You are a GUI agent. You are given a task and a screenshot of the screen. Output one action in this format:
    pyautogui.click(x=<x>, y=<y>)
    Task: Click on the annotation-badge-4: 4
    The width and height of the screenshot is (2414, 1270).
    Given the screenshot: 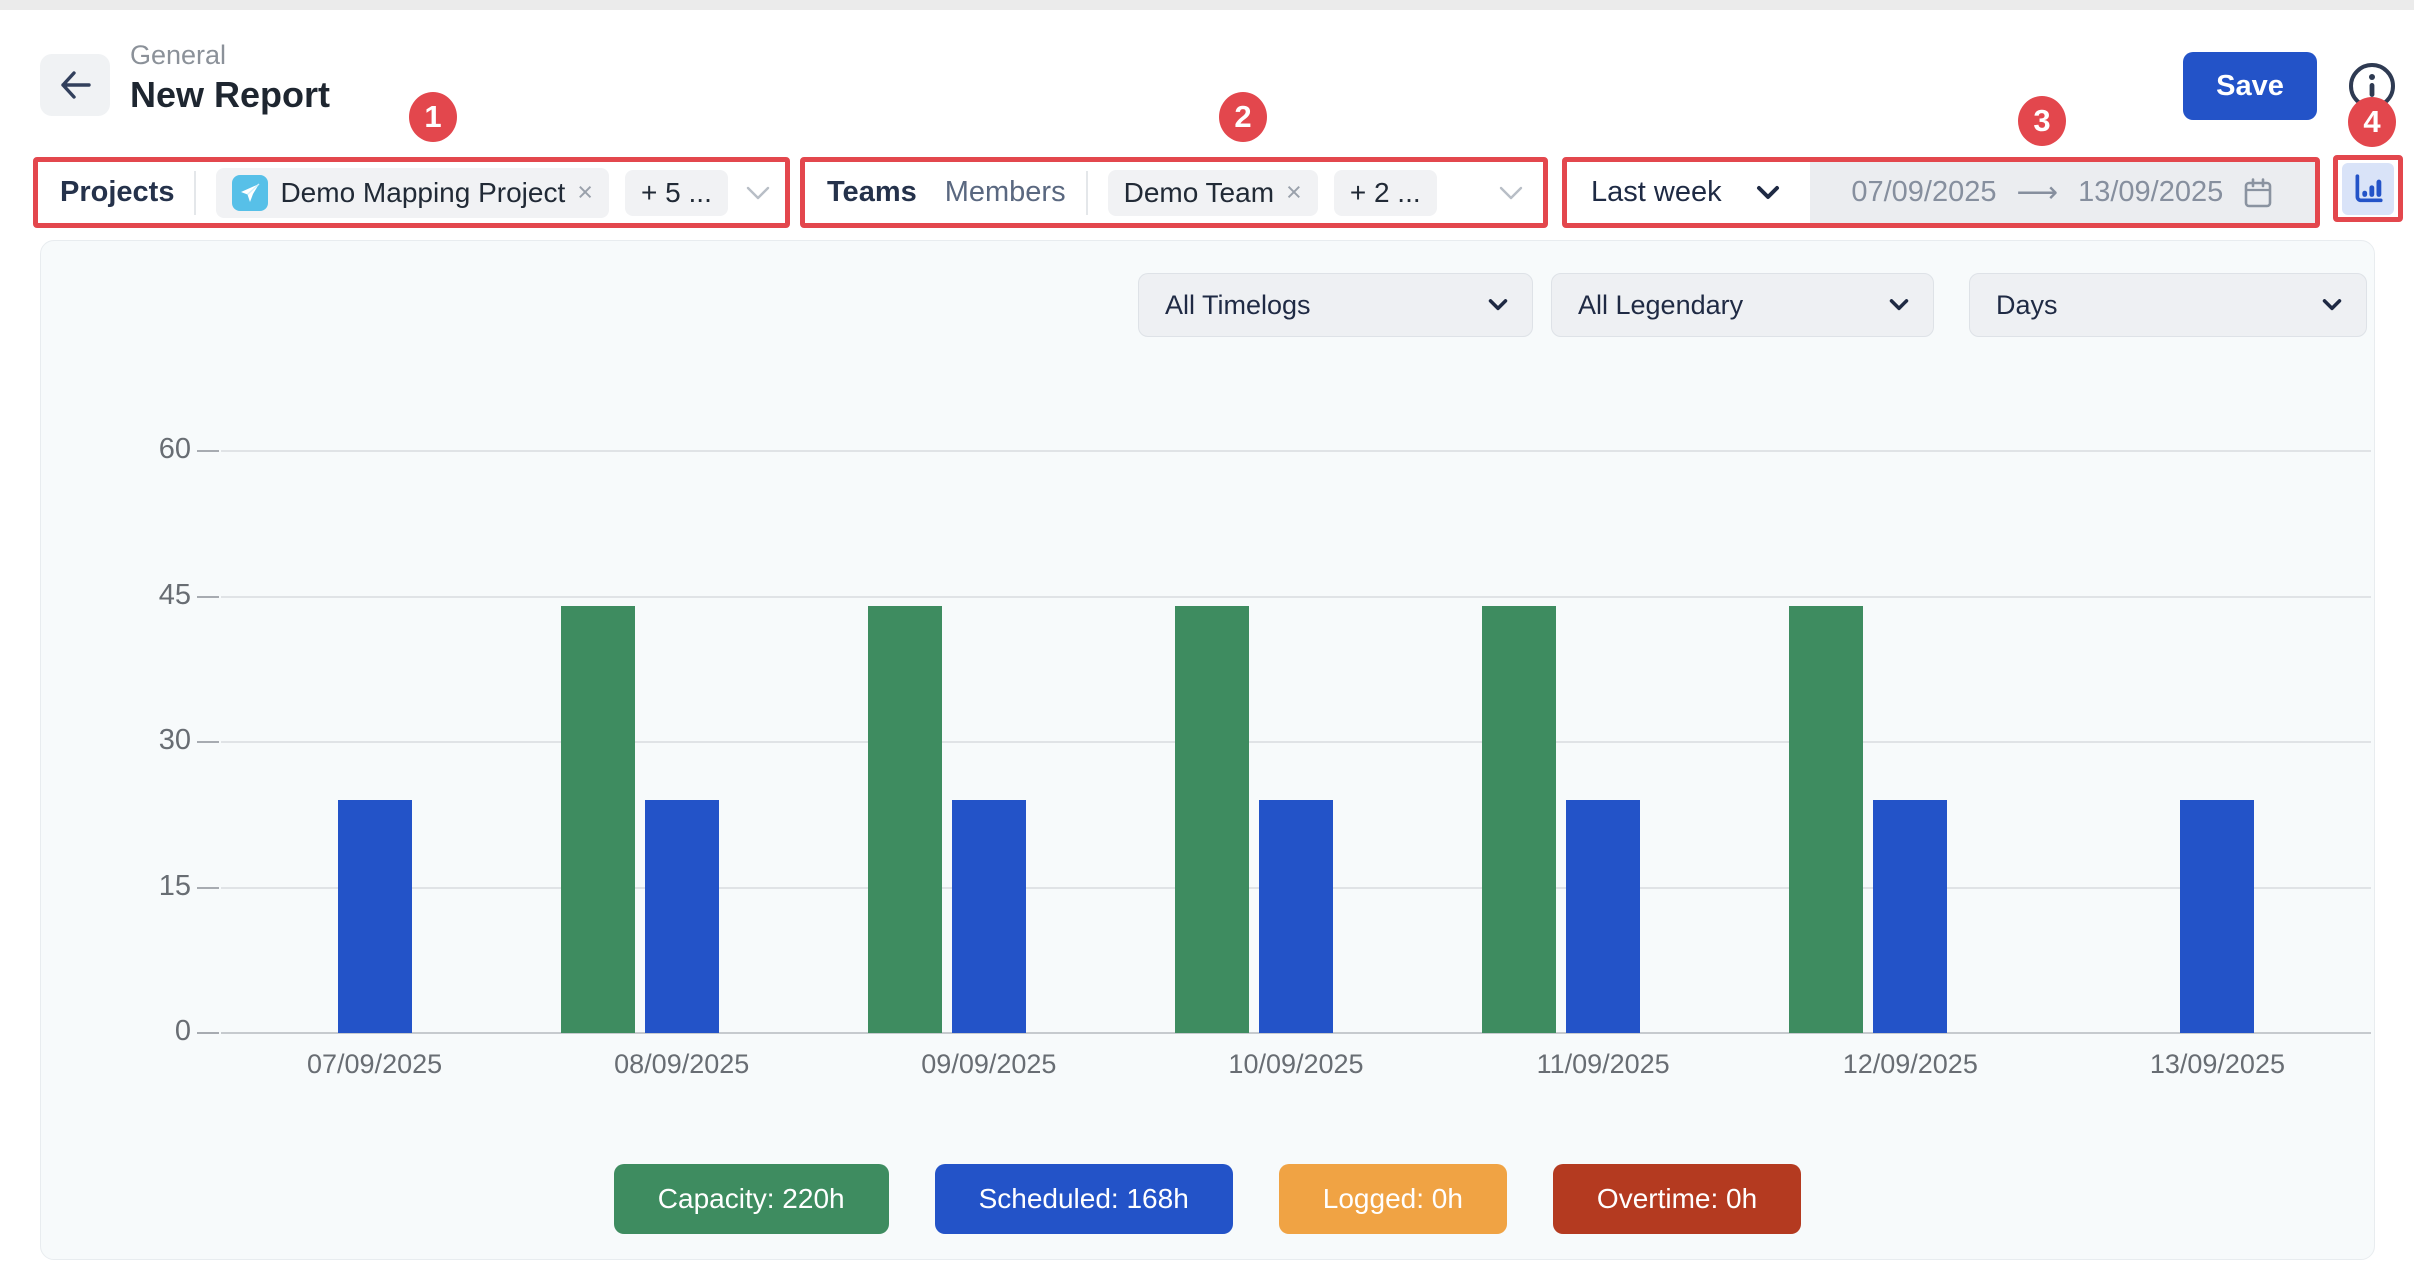 What is the action you would take?
    pyautogui.click(x=2372, y=122)
    